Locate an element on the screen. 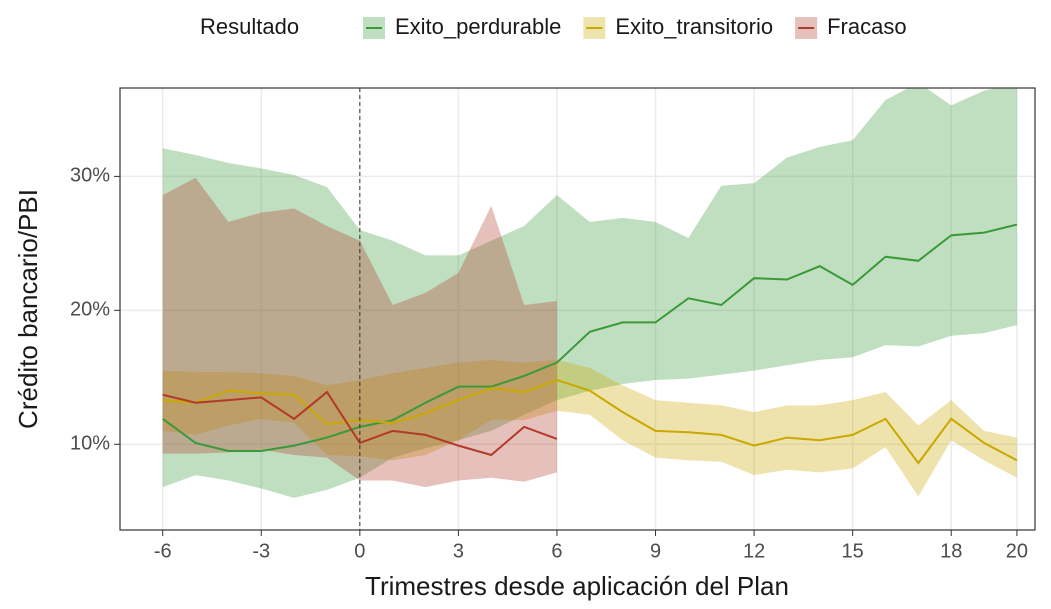 Image resolution: width=1051 pixels, height=609 pixels. x-tick-label: -3 is located at coordinates (261, 551).